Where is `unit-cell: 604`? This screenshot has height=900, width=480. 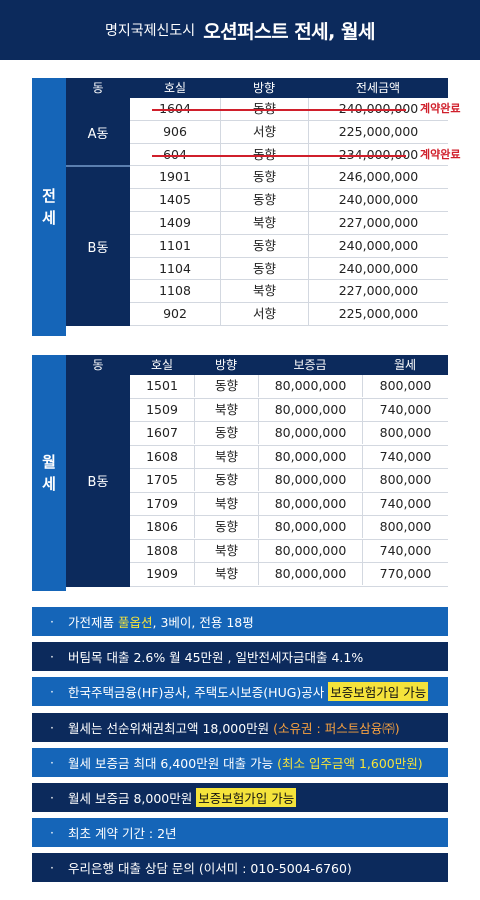
unit-cell: 604 is located at coordinates (175, 155).